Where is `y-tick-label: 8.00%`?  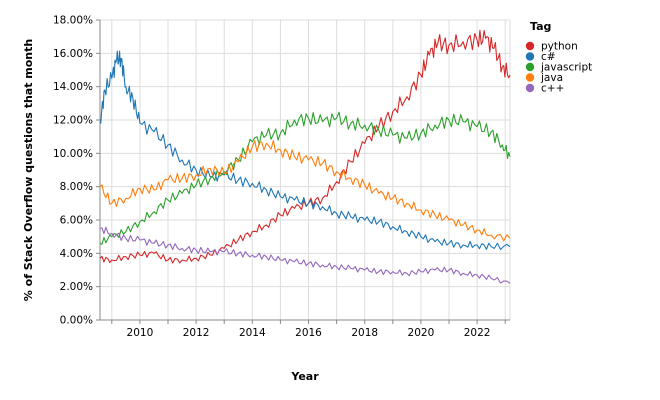 y-tick-label: 8.00% is located at coordinates (76, 187).